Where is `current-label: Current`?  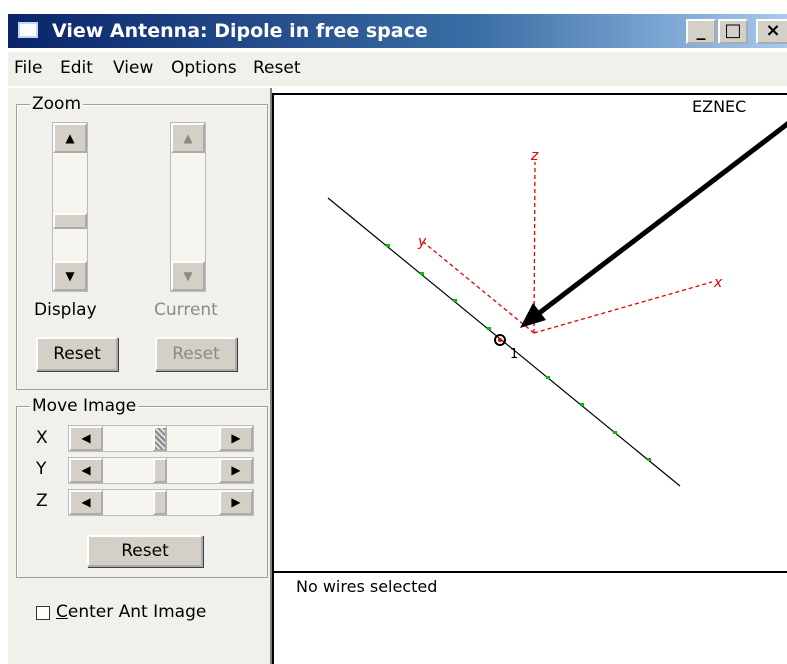 current-label: Current is located at coordinates (186, 310).